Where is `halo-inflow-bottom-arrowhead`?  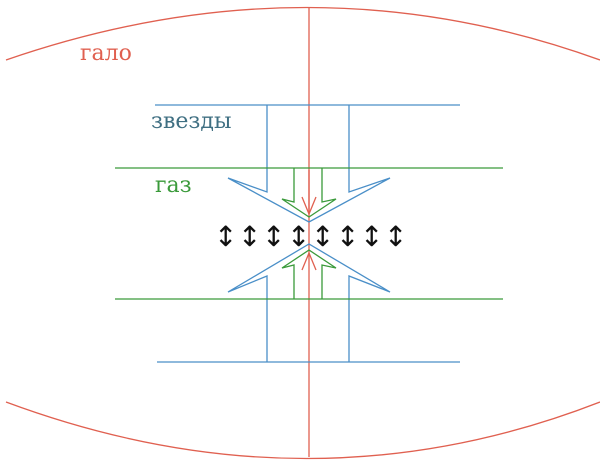
halo-inflow-bottom-arrowhead is located at coordinates (309, 261).